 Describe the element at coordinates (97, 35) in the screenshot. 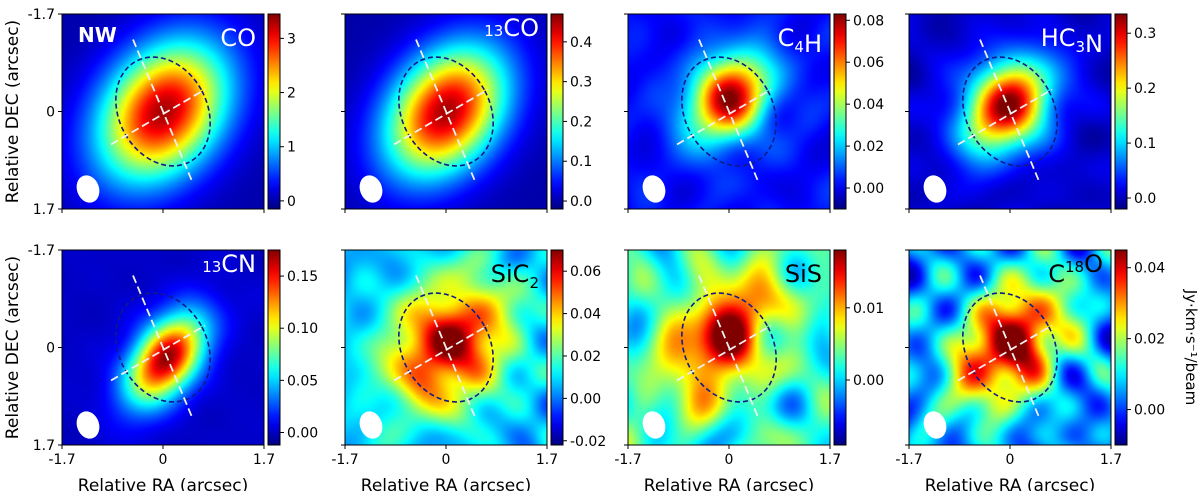

I see `region-label: NW` at that location.